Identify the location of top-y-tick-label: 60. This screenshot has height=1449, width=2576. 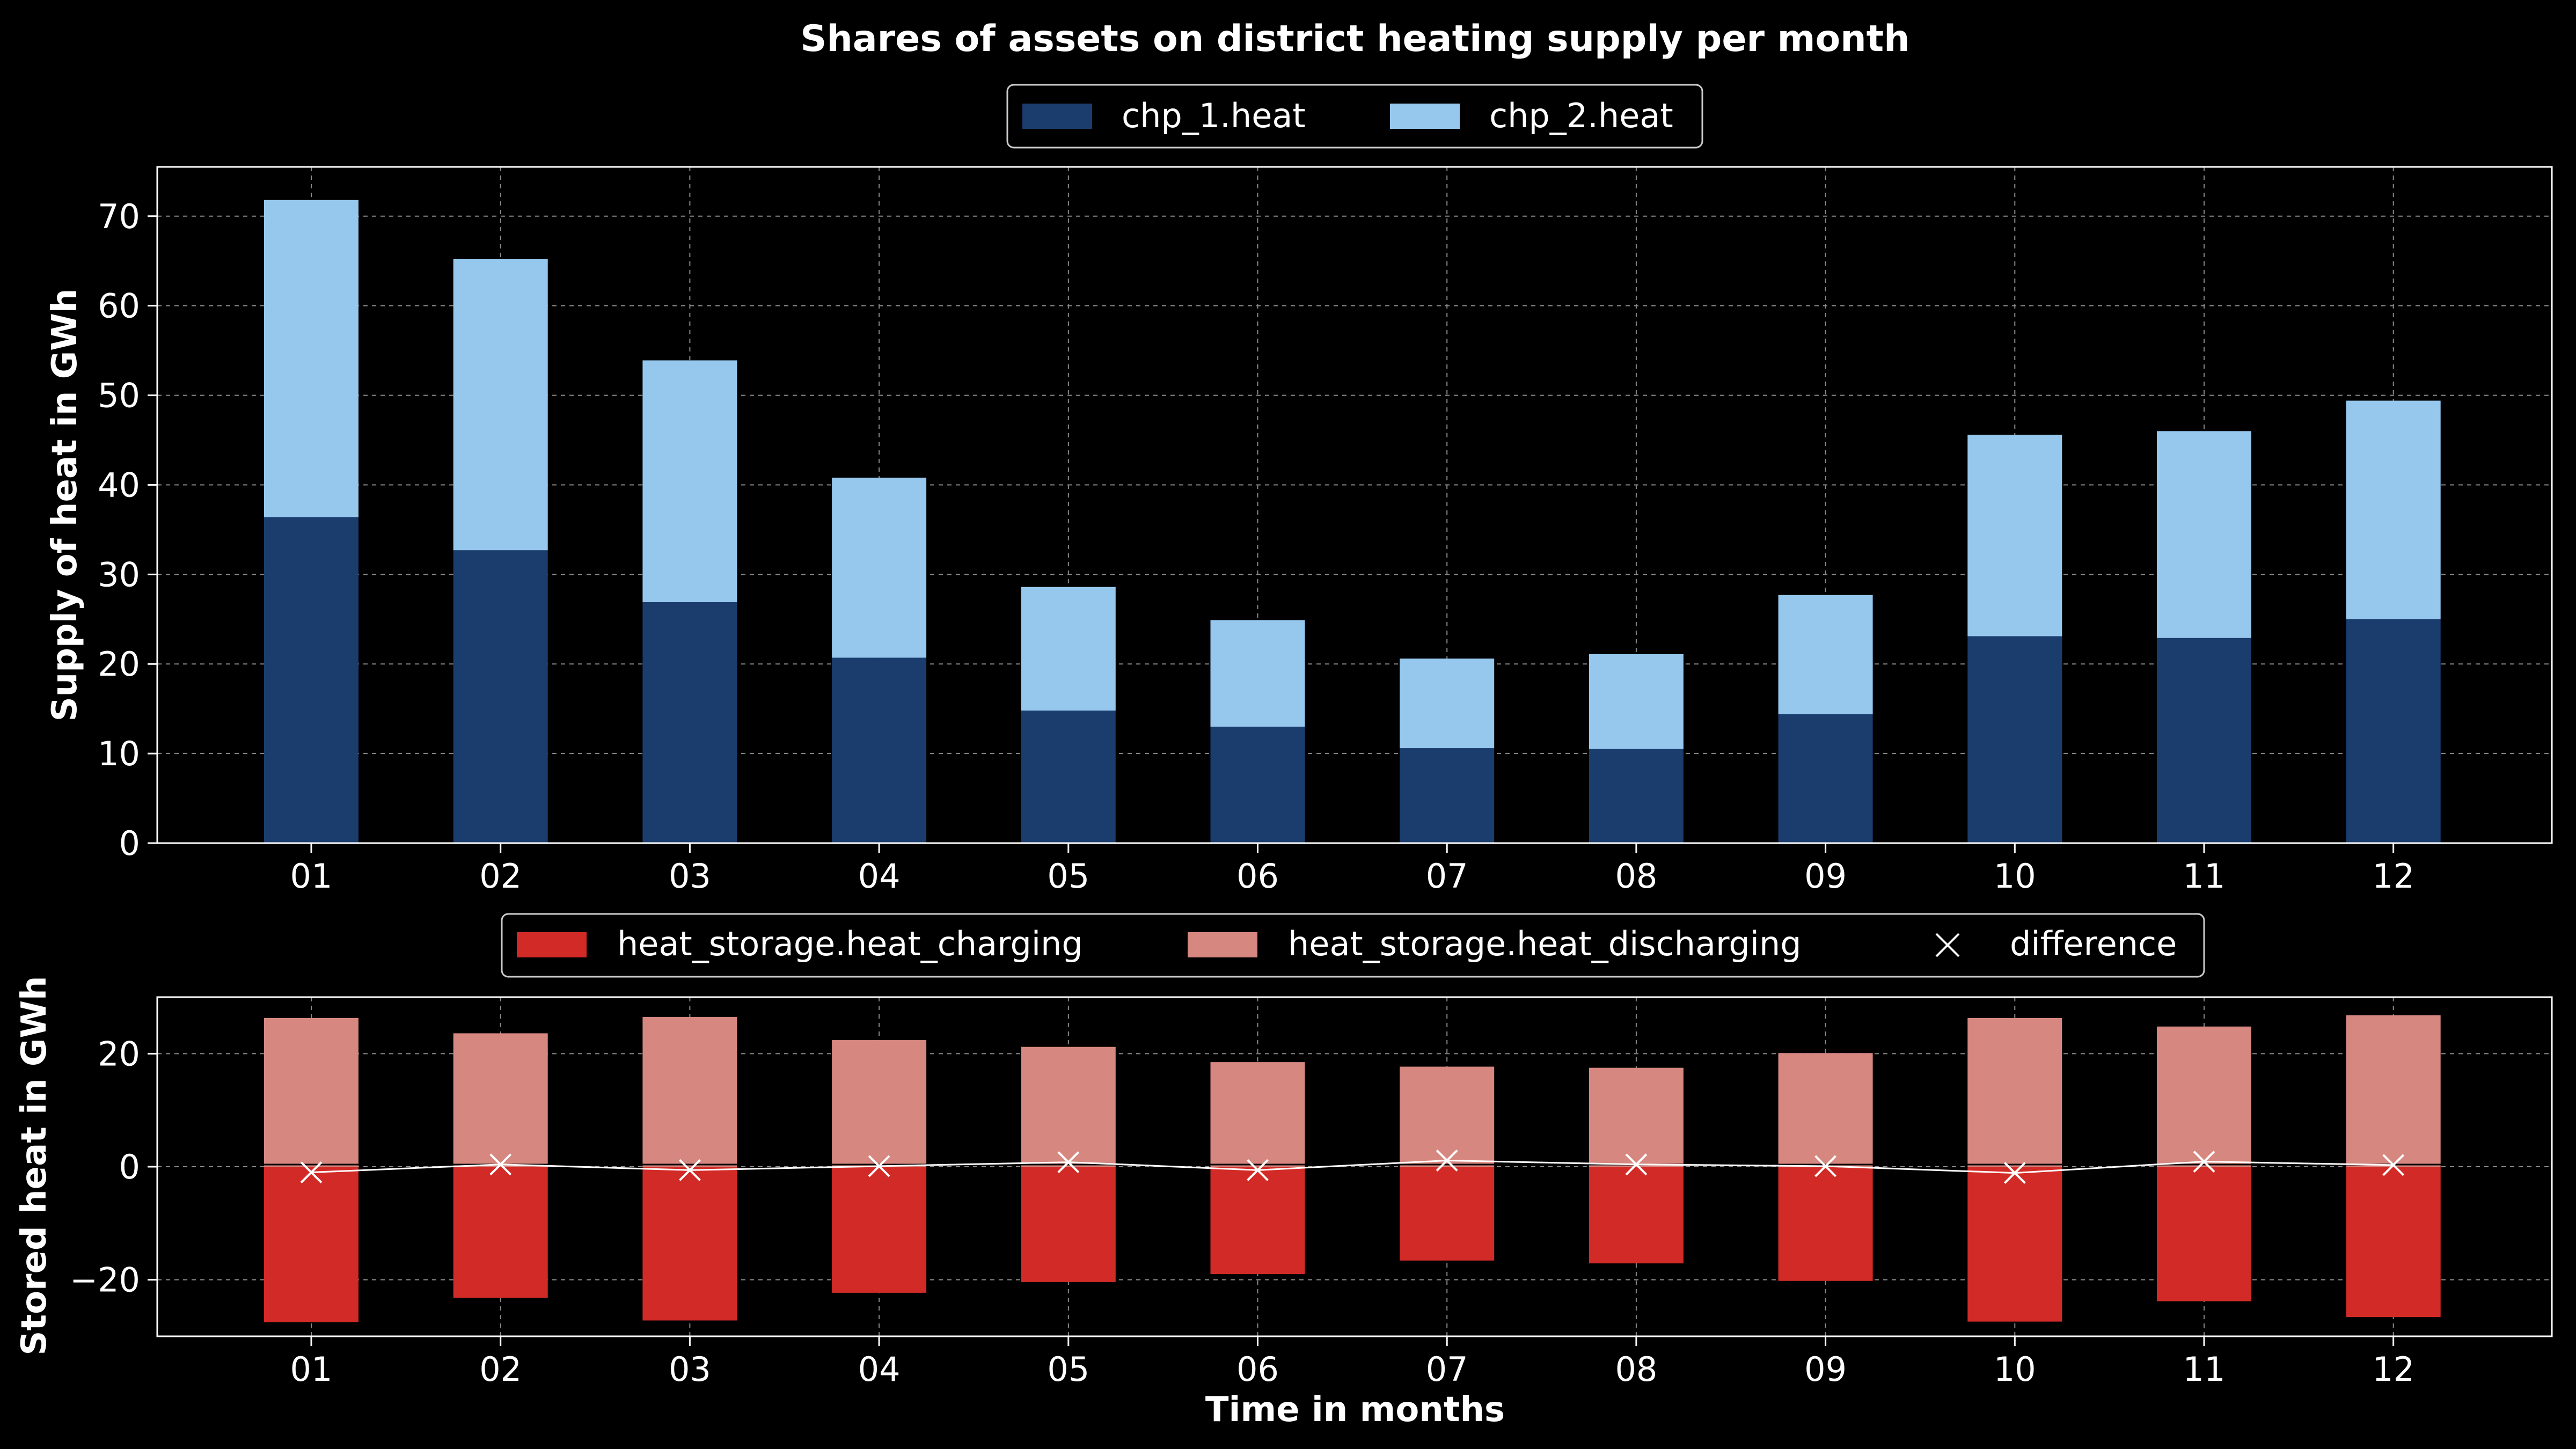
(119, 306).